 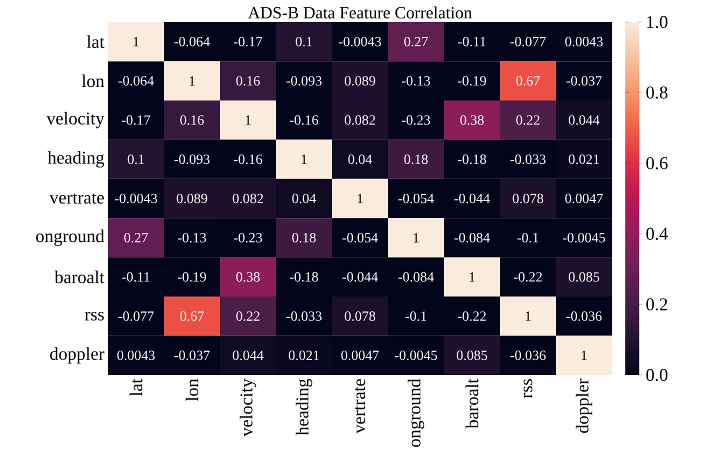 I want to click on x-tick-label: baroalt, so click(x=472, y=403).